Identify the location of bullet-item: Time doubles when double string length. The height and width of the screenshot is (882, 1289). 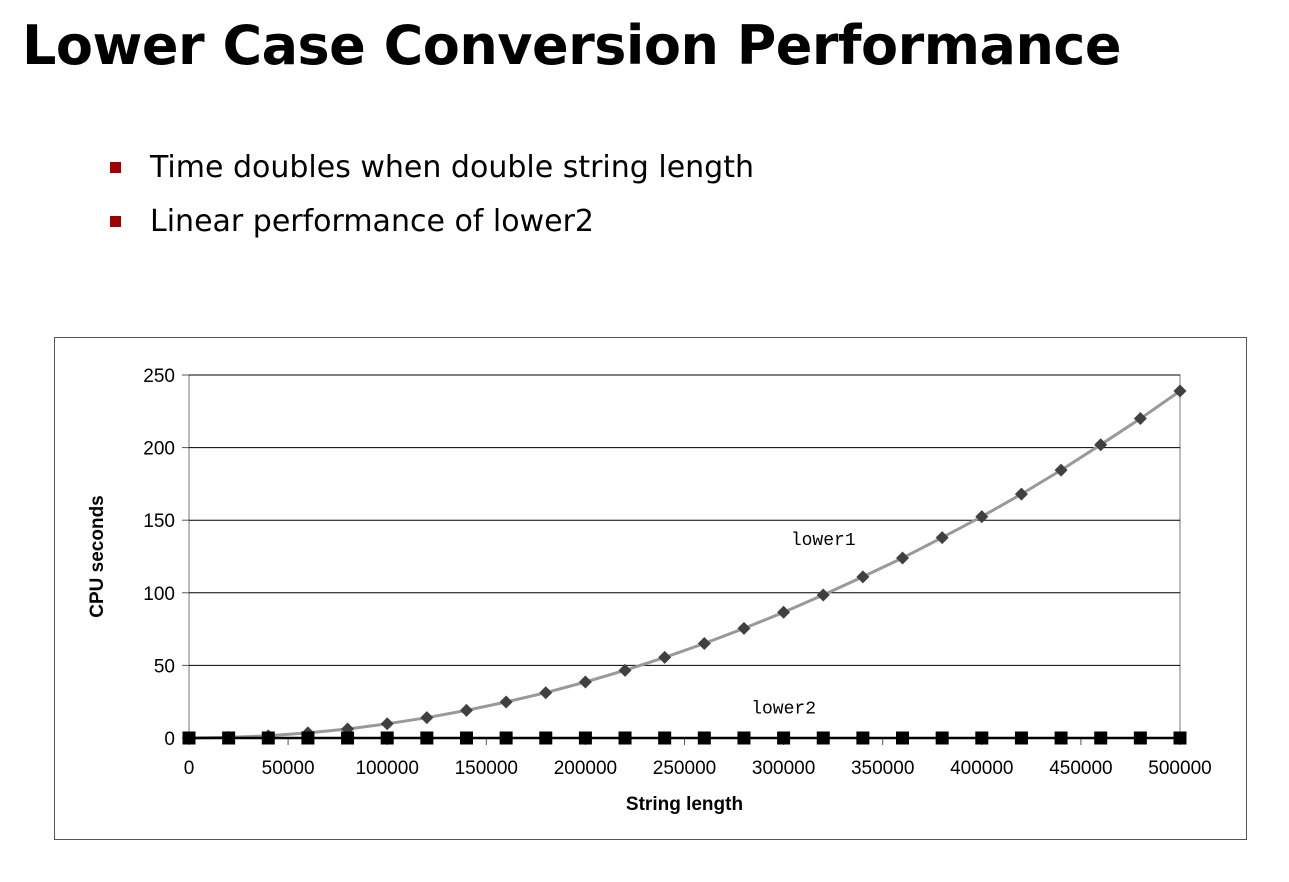
(432, 167).